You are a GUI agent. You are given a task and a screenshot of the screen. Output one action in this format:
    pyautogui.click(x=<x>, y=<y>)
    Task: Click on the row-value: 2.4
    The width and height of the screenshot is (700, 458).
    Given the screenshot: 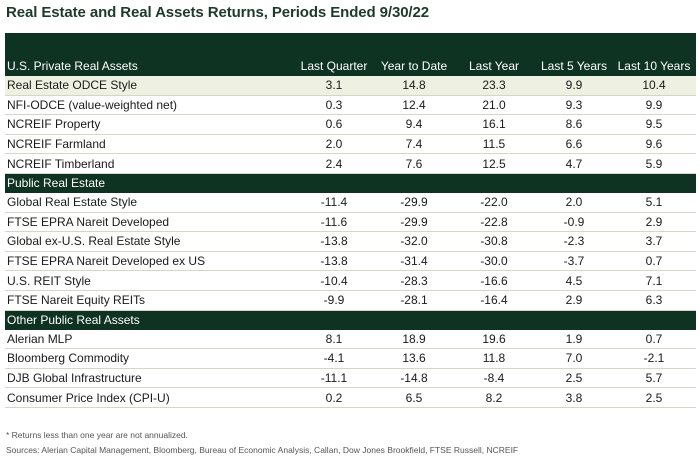 What is the action you would take?
    pyautogui.click(x=334, y=163)
    